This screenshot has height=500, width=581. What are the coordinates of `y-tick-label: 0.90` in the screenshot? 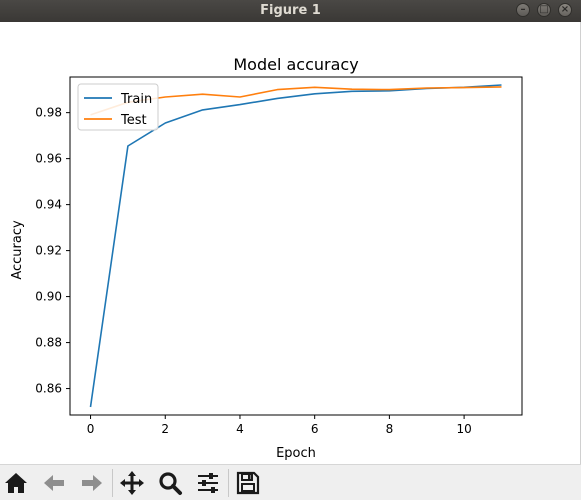 It's located at (48, 297).